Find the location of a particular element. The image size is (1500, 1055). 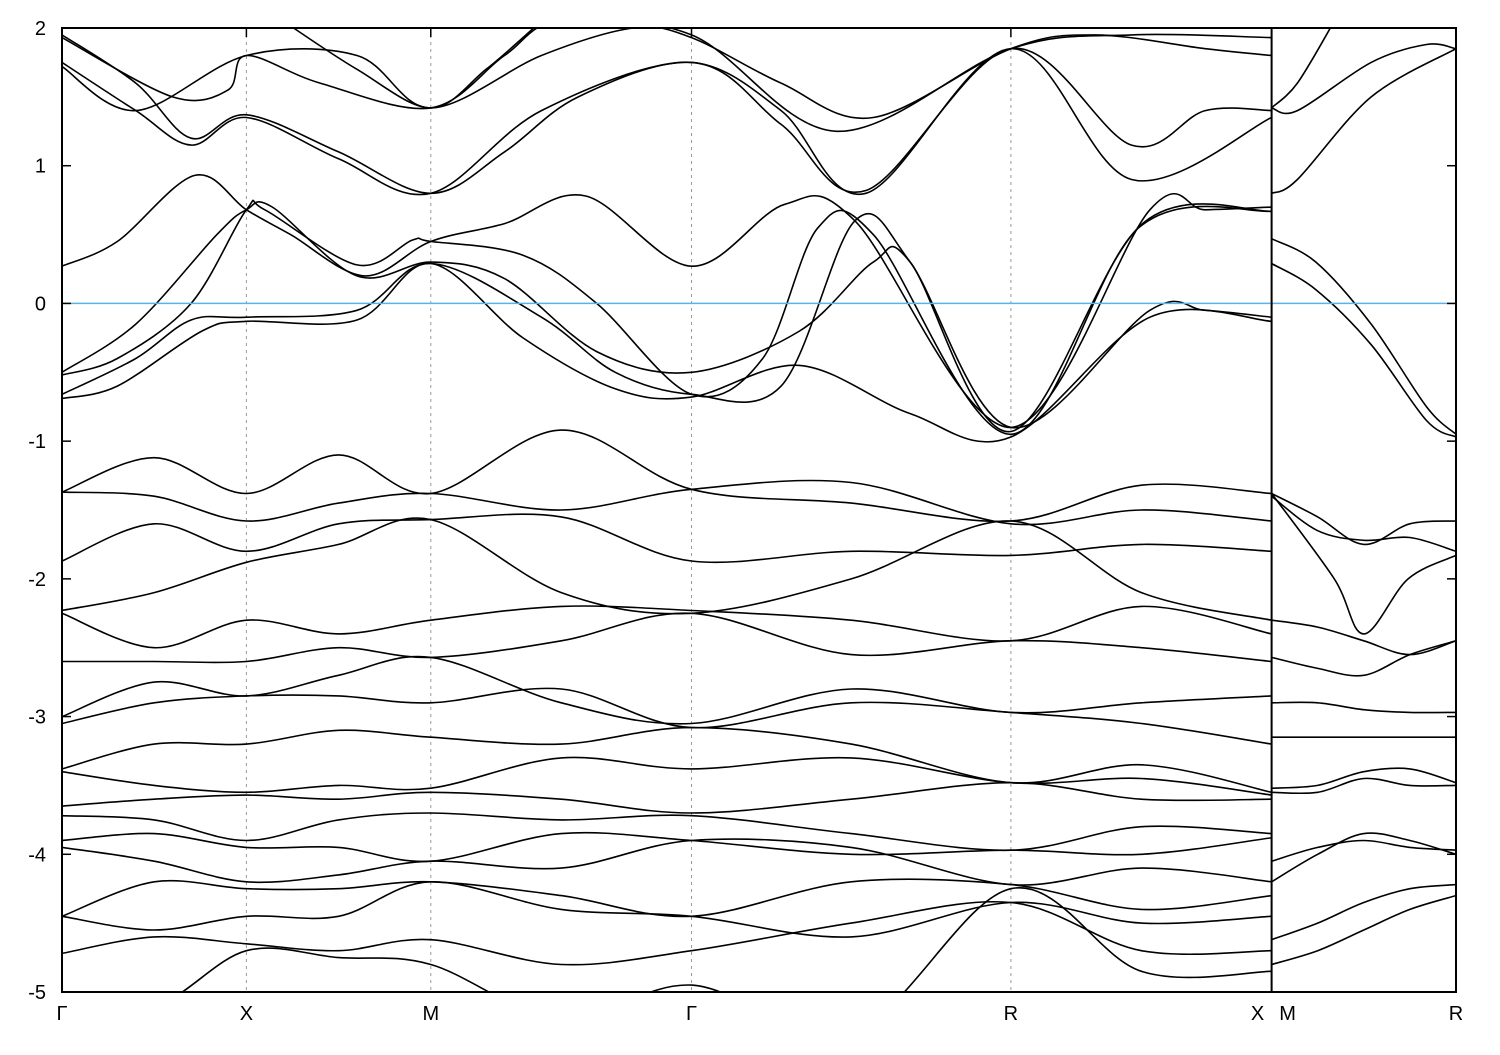

y-tick-label: -3 is located at coordinates (37, 718).